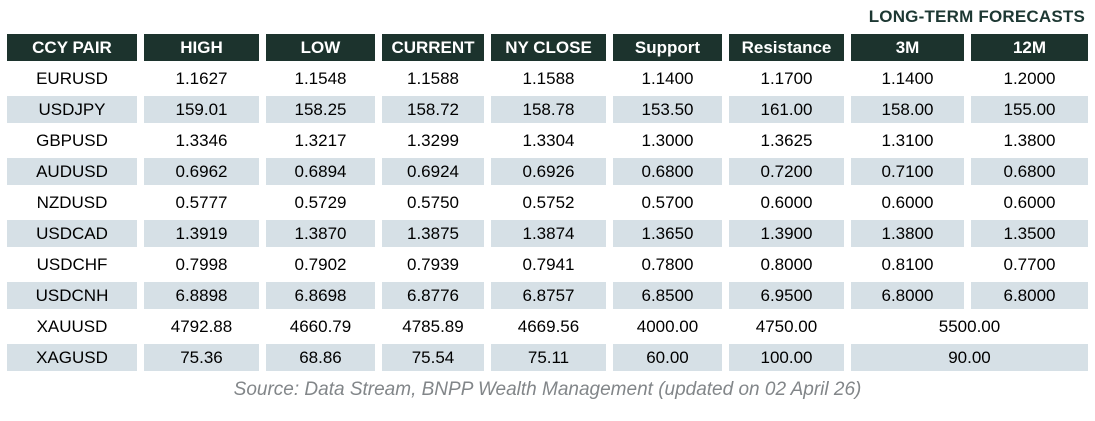  I want to click on ccy-pair-cell: AUDUSD, so click(72, 171).